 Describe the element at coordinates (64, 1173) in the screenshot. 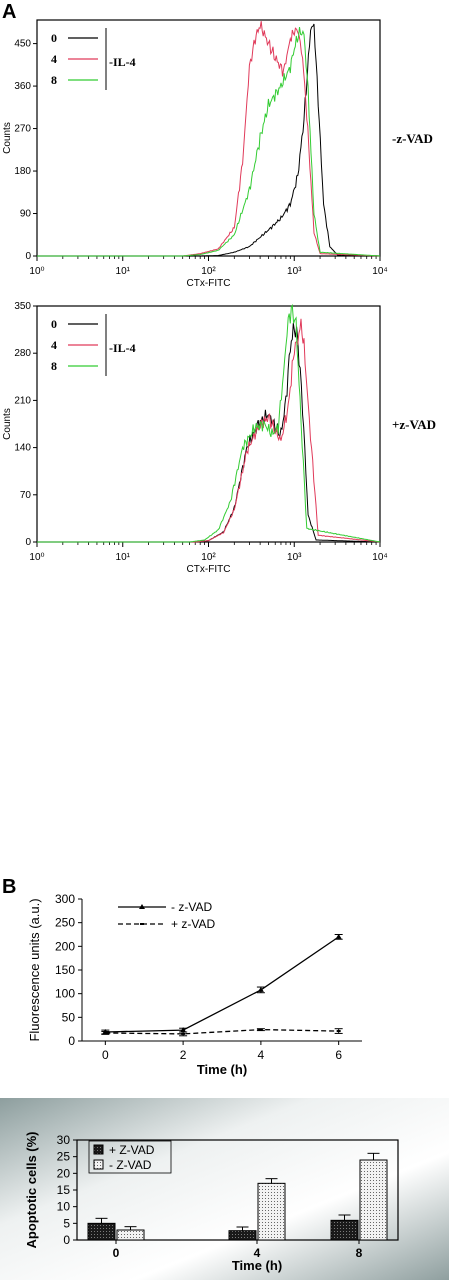

I see `y-tick-label: 20` at that location.